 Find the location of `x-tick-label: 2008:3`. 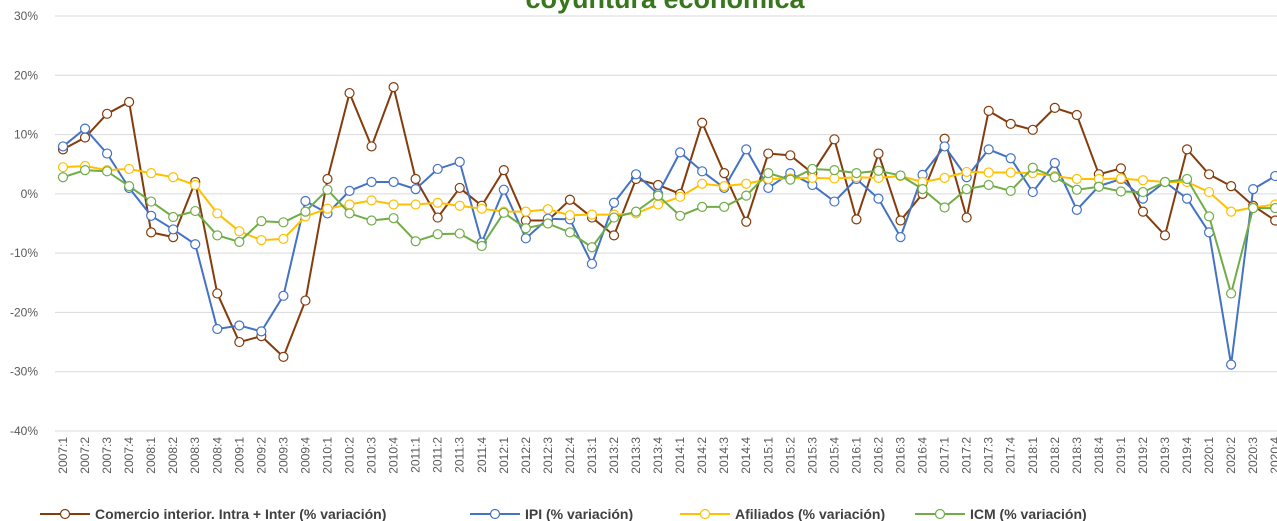

x-tick-label: 2008:3 is located at coordinates (195, 455).